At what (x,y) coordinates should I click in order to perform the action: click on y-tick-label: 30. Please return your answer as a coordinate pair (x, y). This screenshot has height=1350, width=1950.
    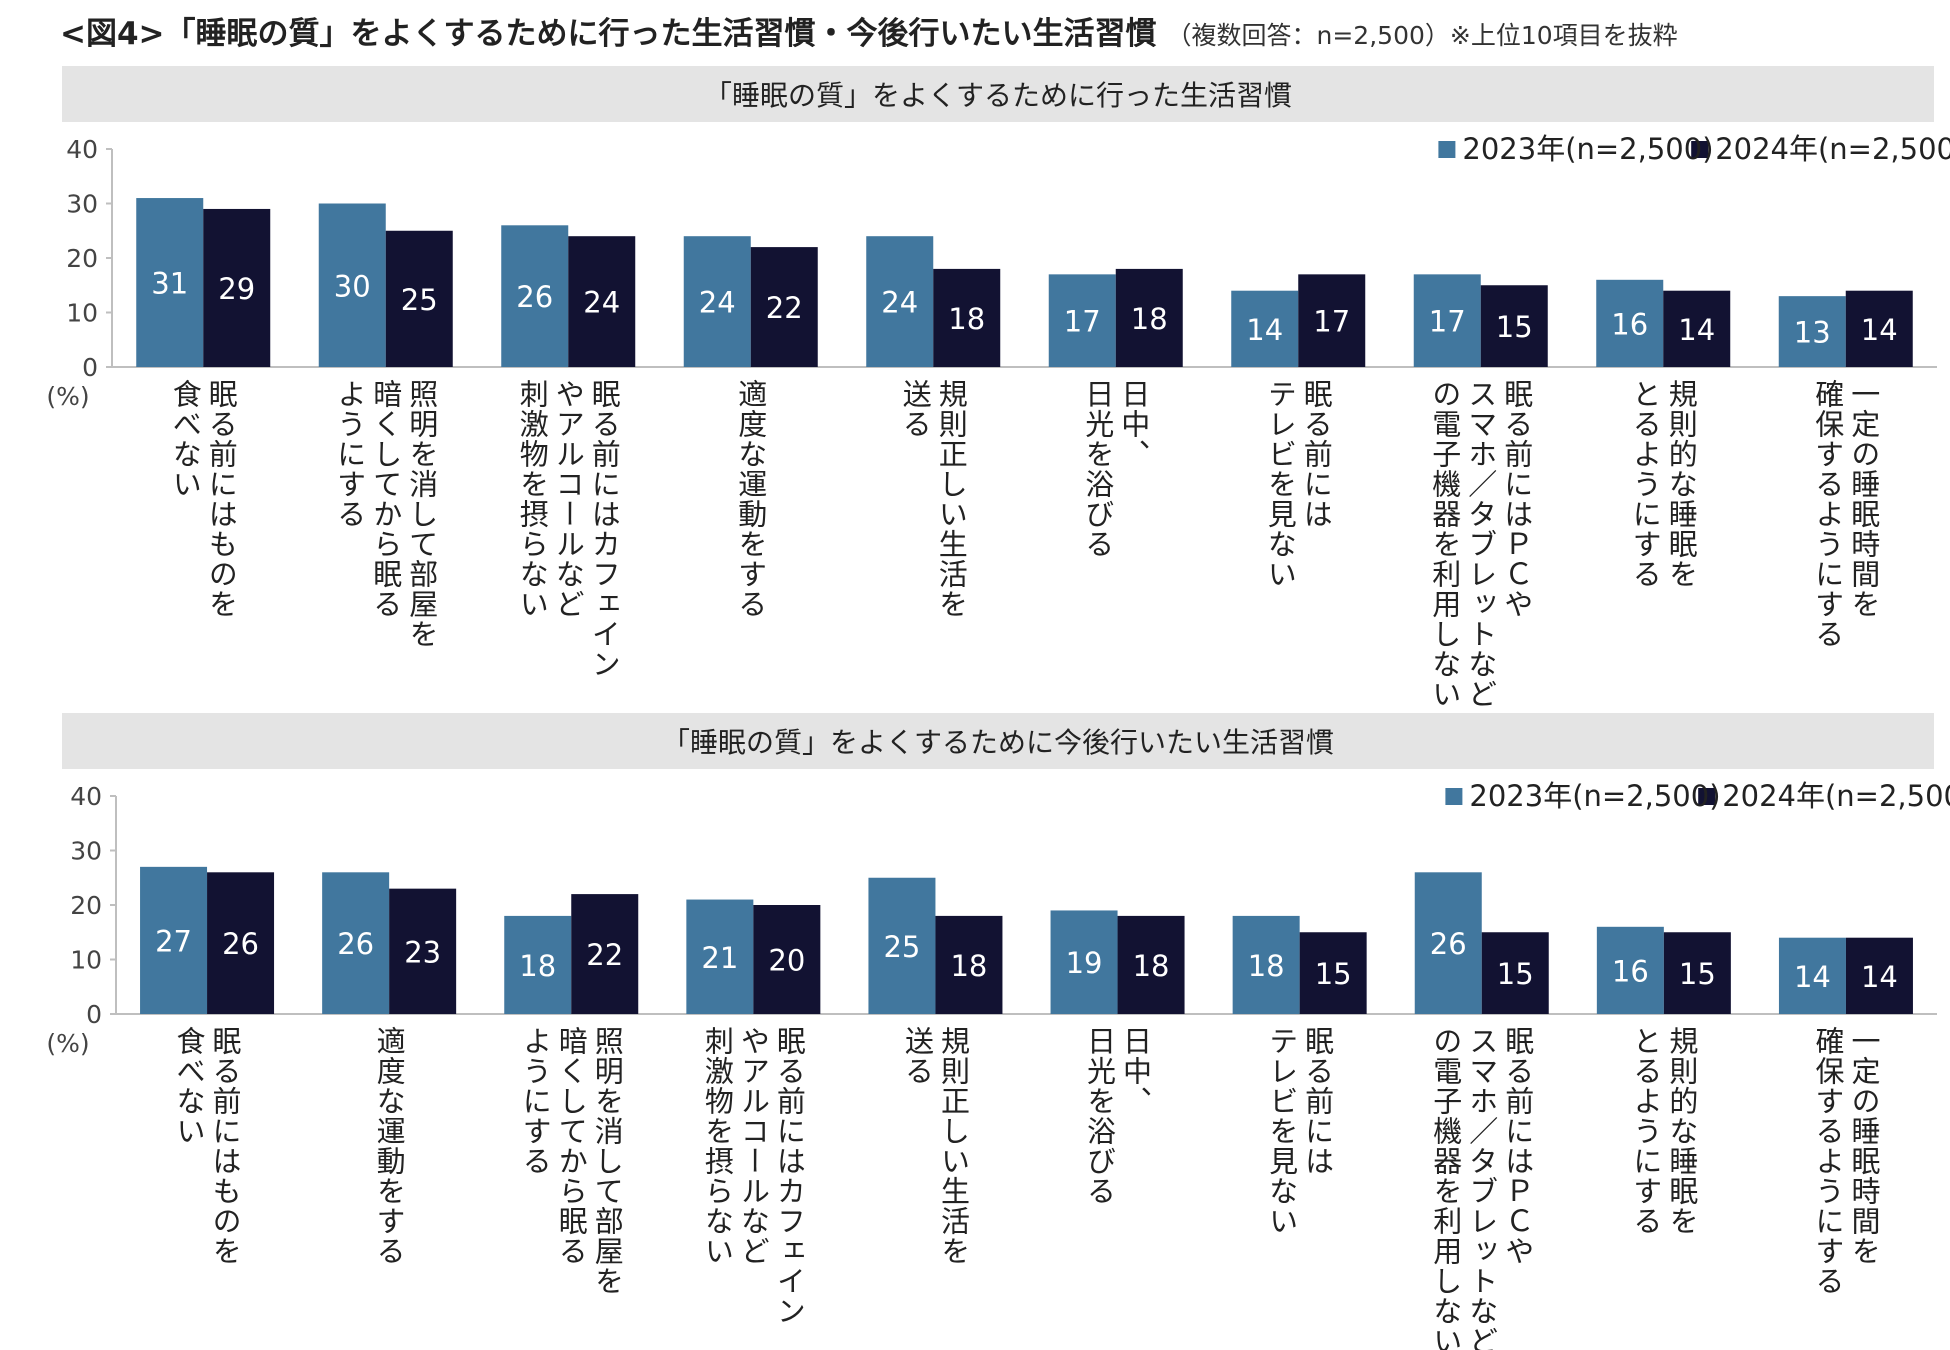
    Looking at the image, I should click on (86, 851).